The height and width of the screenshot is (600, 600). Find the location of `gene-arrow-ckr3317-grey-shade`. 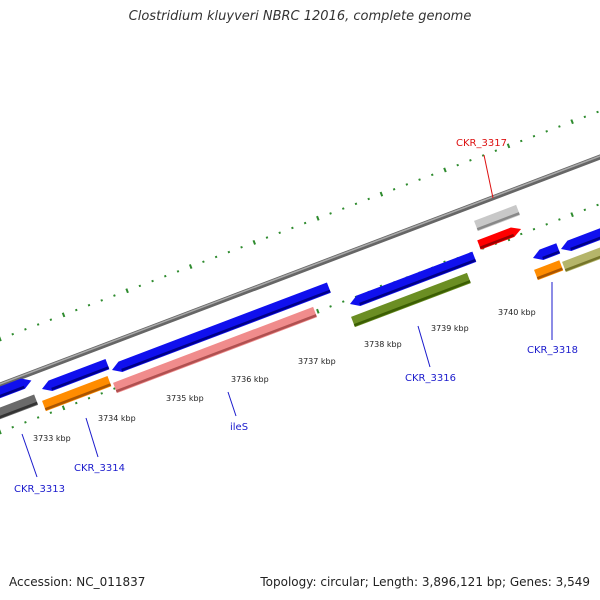

gene-arrow-ckr3317-grey-shade is located at coordinates (498, 221).